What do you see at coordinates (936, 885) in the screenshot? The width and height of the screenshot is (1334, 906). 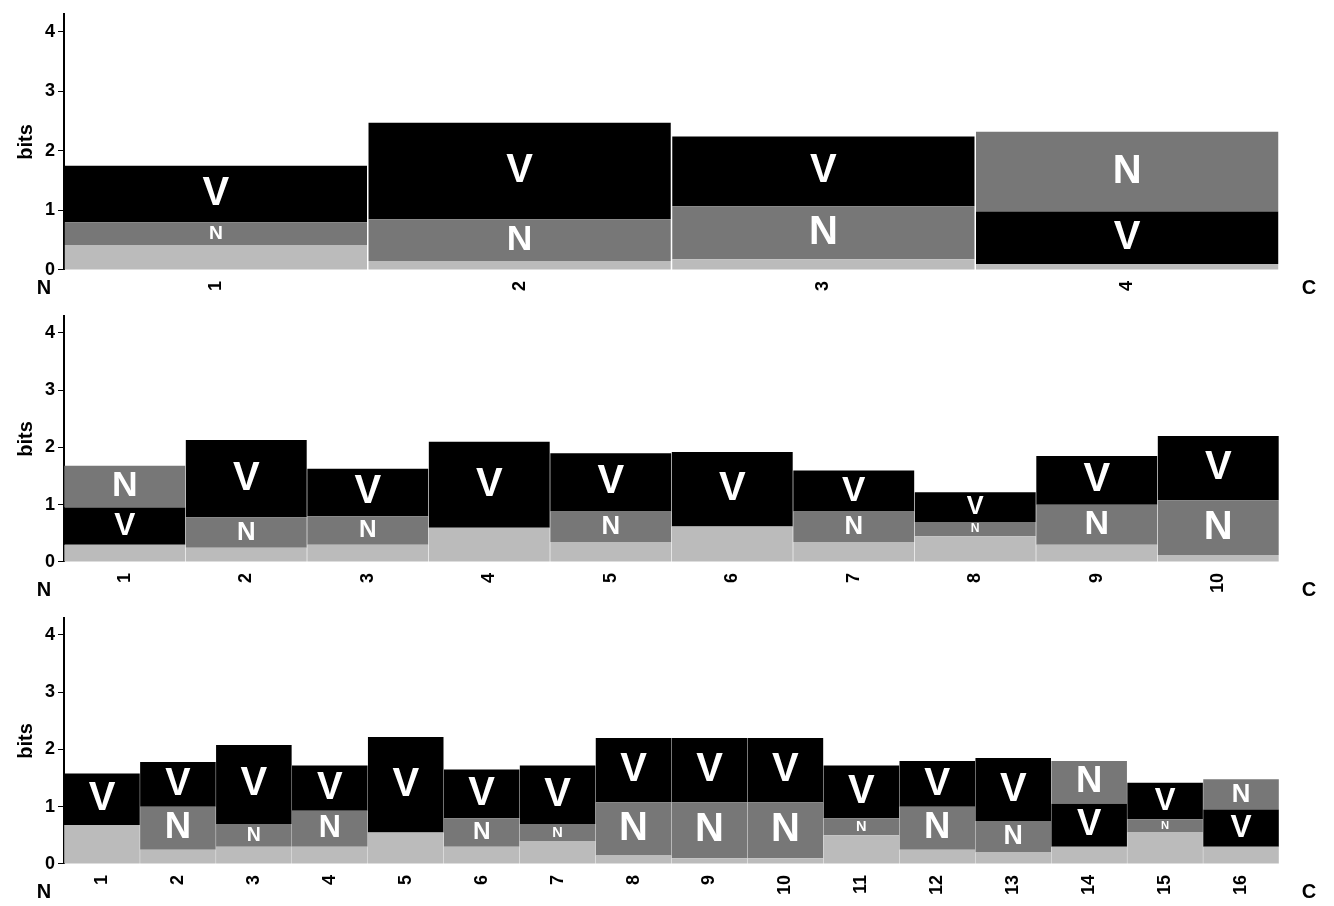 I see `x-tick-label: 12` at bounding box center [936, 885].